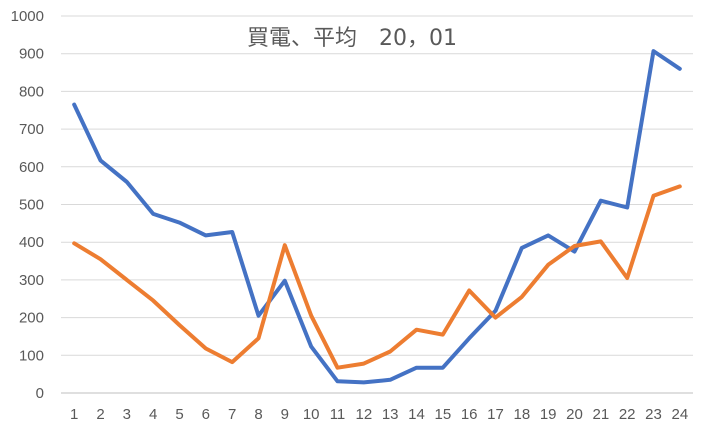 The height and width of the screenshot is (425, 715). What do you see at coordinates (574, 414) in the screenshot?
I see `x-tick-label: 20` at bounding box center [574, 414].